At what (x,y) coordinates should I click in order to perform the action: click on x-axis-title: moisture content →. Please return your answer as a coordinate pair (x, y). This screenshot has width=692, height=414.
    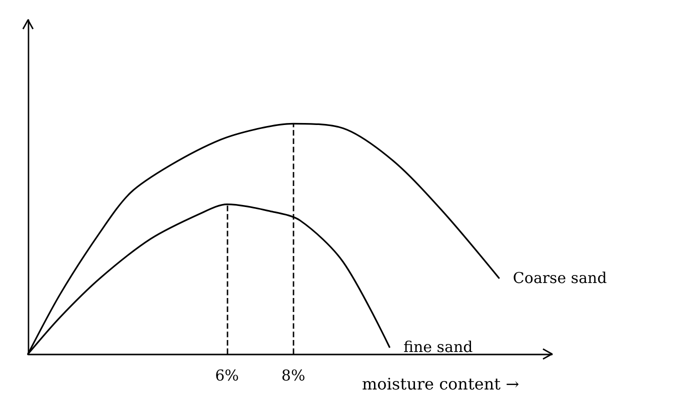
    Looking at the image, I should click on (441, 384).